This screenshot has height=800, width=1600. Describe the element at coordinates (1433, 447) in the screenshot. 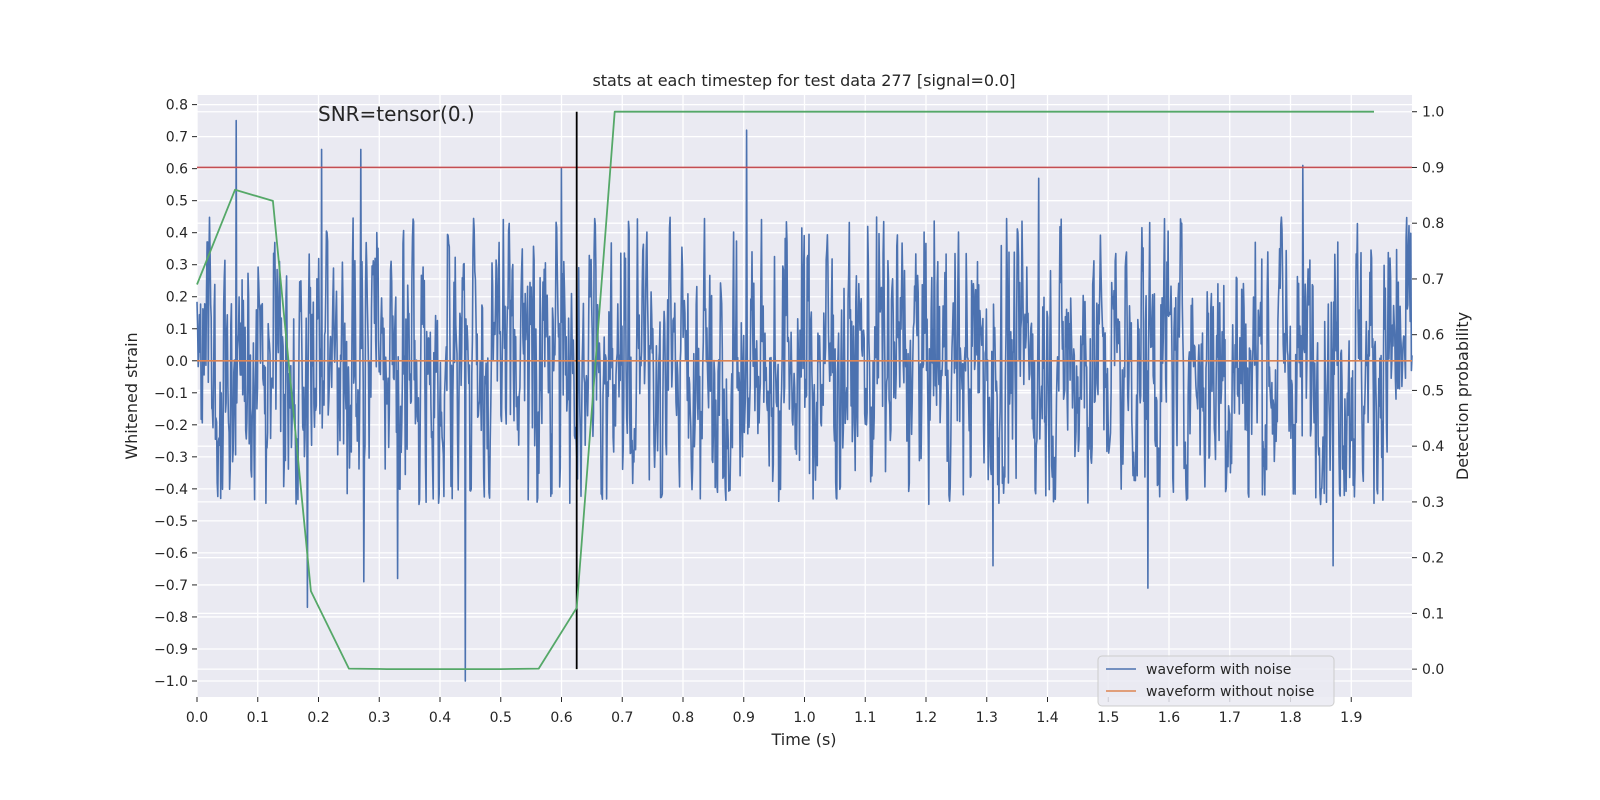

I see `y-right-tick-label: 0.4` at that location.